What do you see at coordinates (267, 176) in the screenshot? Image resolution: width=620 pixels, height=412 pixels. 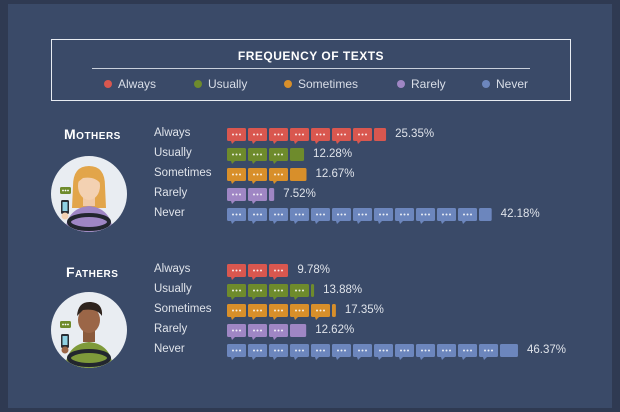 I see `bar-mothers-sometimes` at bounding box center [267, 176].